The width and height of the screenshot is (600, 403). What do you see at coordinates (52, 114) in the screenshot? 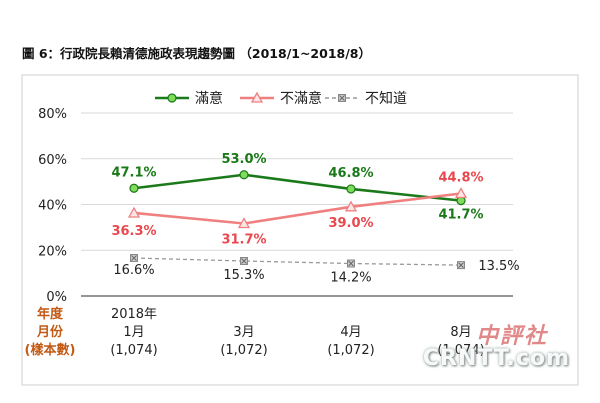
I see `y-tick-label: 80%` at bounding box center [52, 114].